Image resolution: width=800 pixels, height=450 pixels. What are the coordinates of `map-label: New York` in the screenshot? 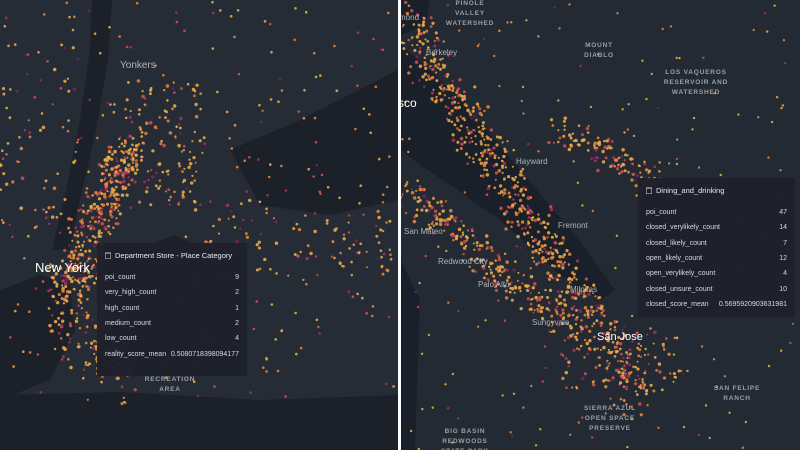 It's located at (62, 267).